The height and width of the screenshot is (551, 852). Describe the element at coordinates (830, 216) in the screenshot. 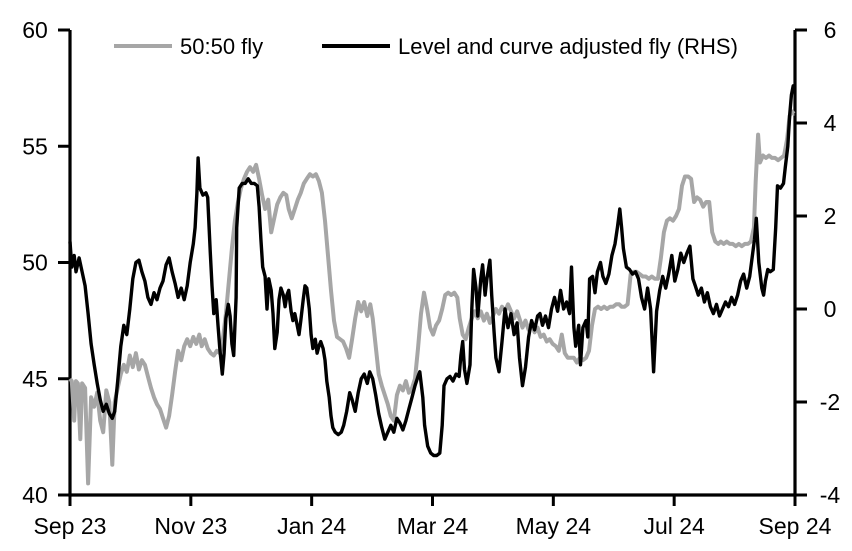

I see `right-axis-tick-label: 2` at that location.